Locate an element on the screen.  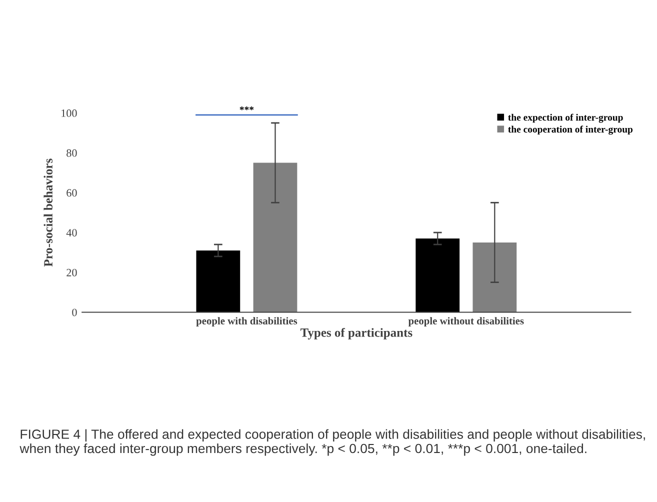
y-axis-title: Pro-social behaviors is located at coordinates (48, 212).